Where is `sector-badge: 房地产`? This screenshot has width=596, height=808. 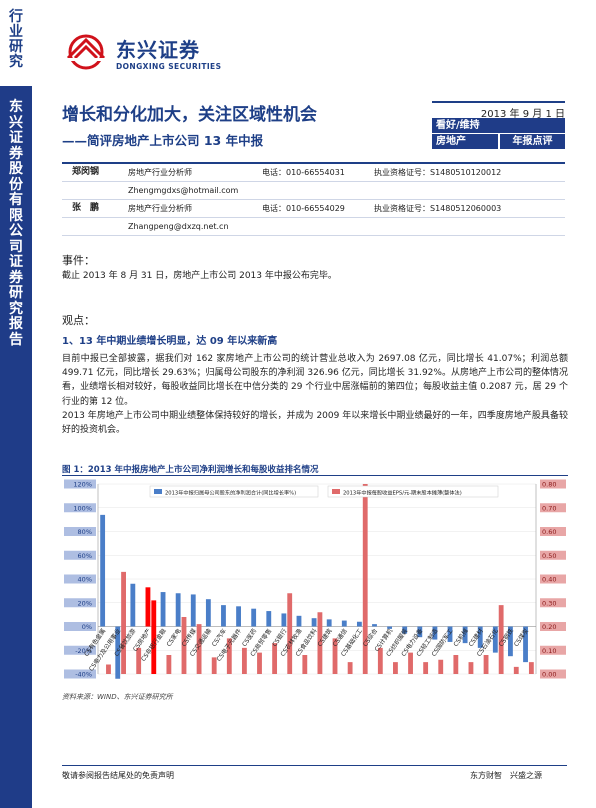 sector-badge: 房地产 is located at coordinates (465, 141).